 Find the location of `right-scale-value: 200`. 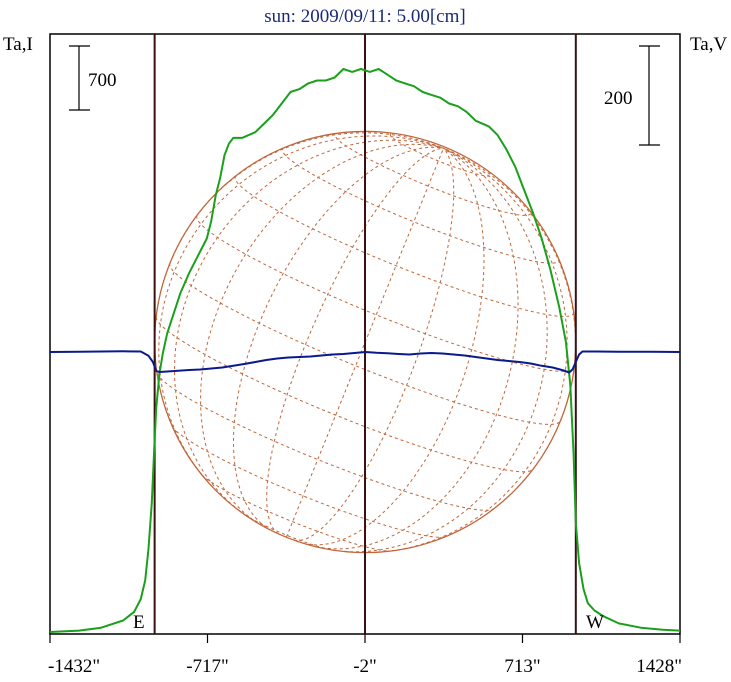

right-scale-value: 200 is located at coordinates (618, 98).